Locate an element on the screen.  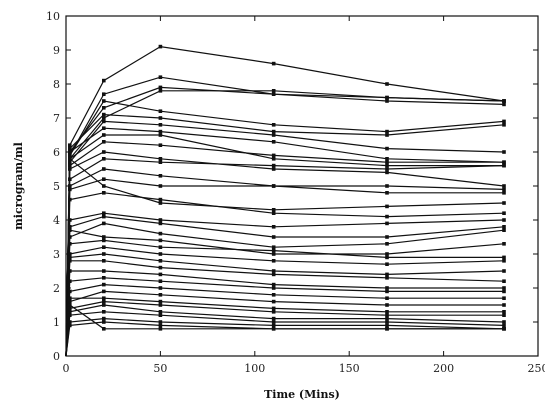
x-tick-label: 0 is located at coordinates (66, 368).